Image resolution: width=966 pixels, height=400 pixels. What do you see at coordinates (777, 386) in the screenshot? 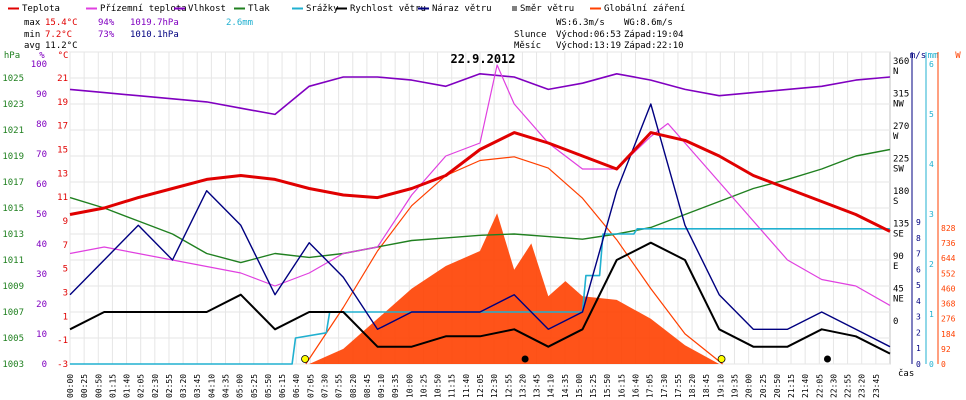
I see `axis-time-tick: 20:50` at bounding box center [777, 386].